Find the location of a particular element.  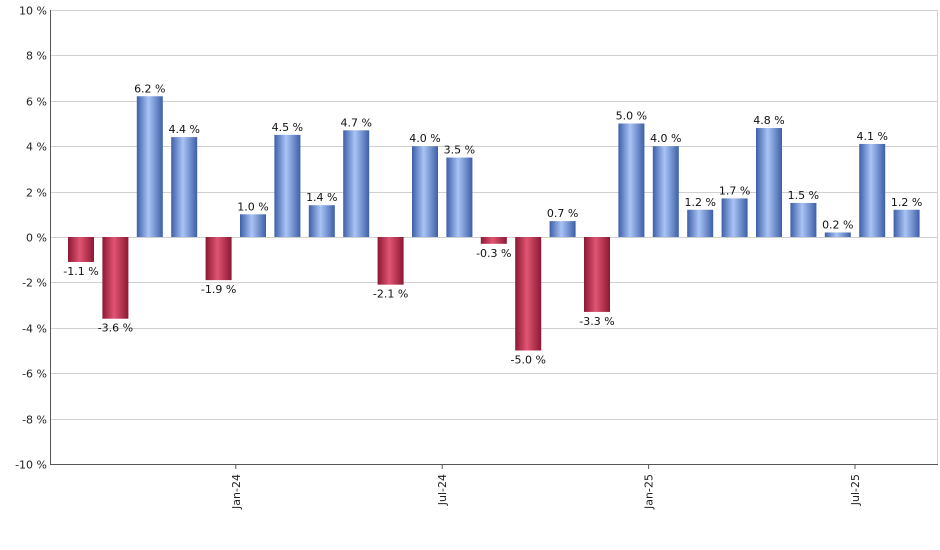

x-tick-label: Jul-25 is located at coordinates (855, 490).